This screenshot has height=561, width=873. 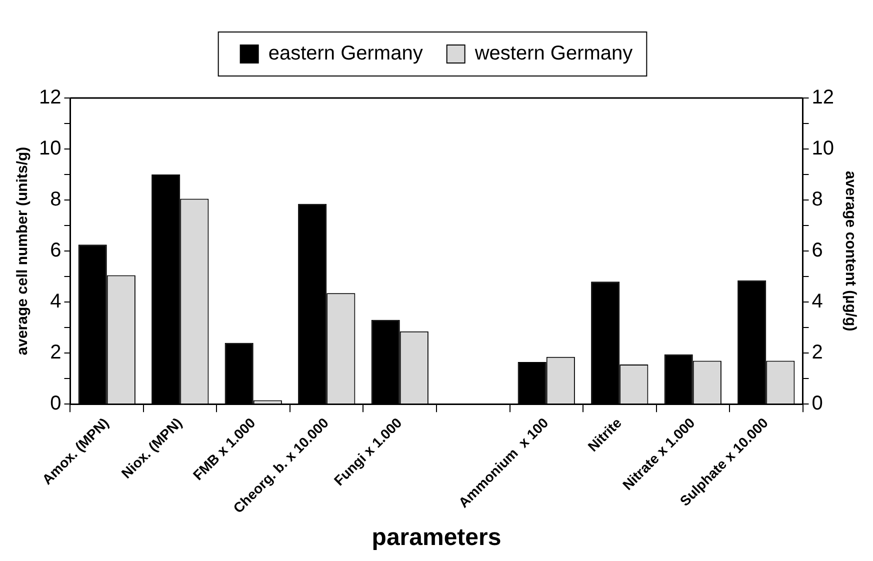 I want to click on y-tick-label: 2, so click(x=56, y=353).